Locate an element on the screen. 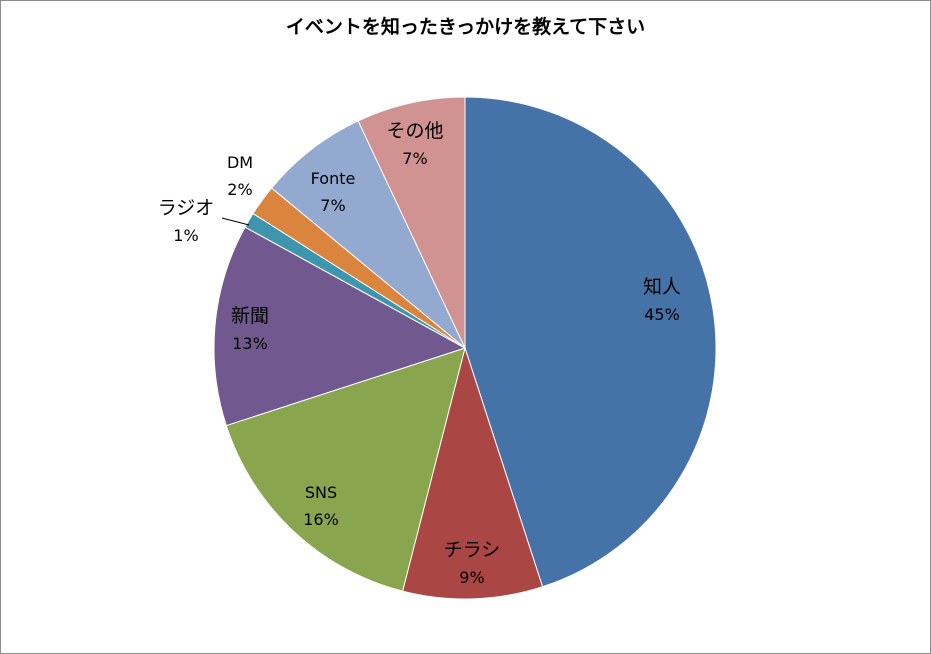 The image size is (931, 654). slice-label-dm: DM is located at coordinates (240, 162).